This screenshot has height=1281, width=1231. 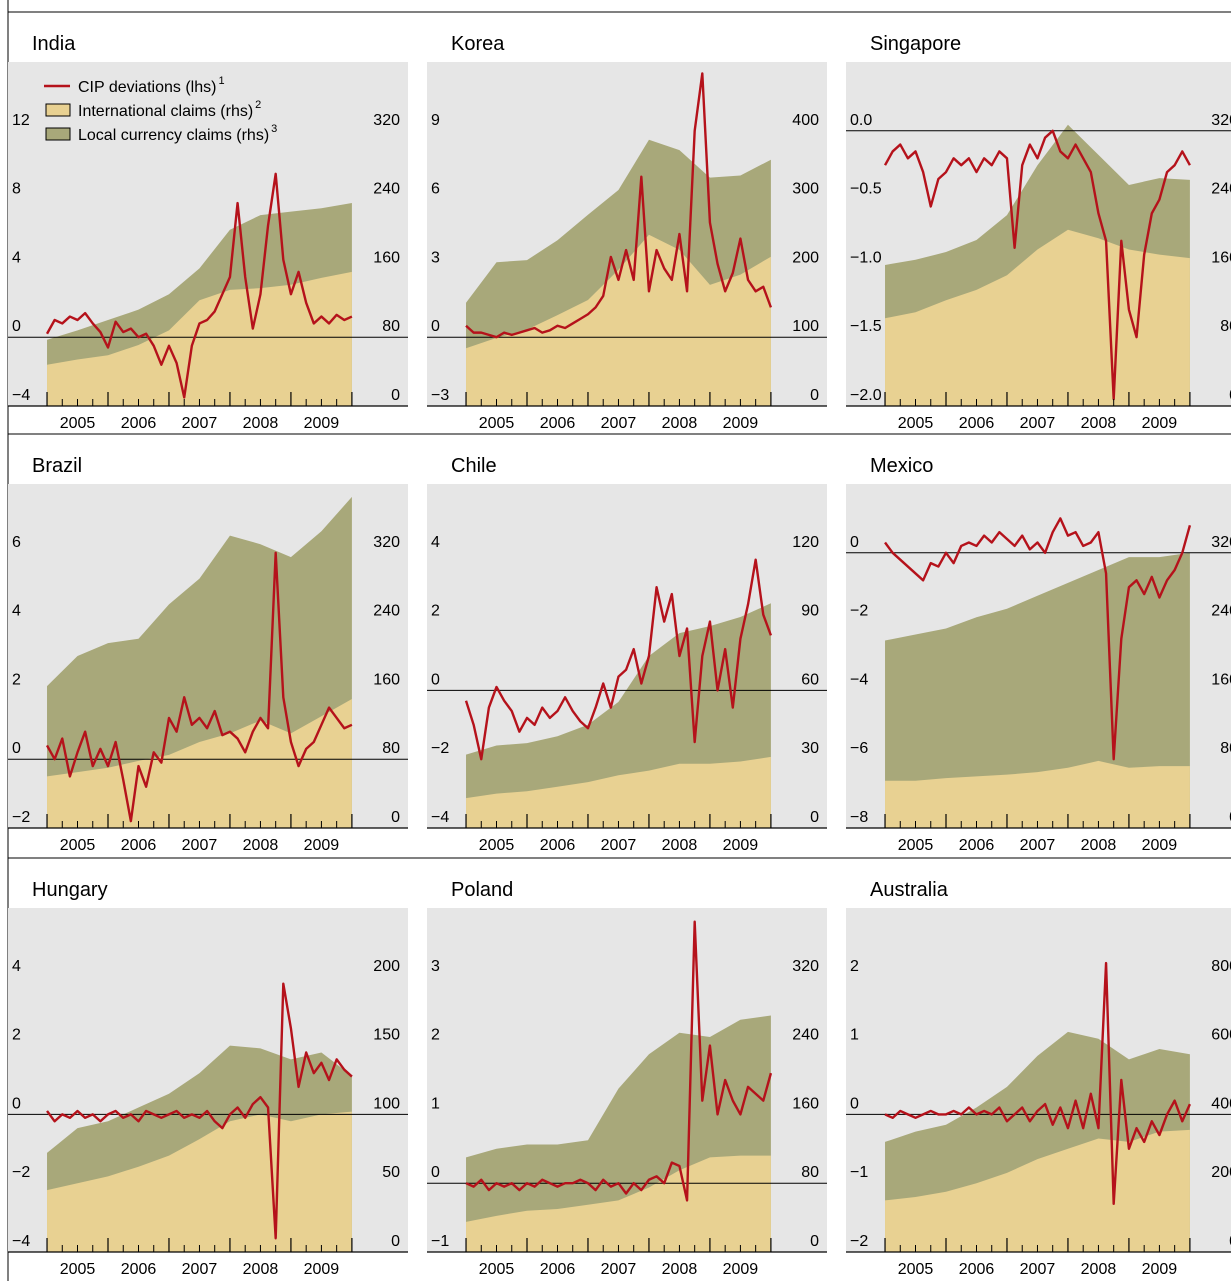 I want to click on y-tick-label: −0.5, so click(x=866, y=189).